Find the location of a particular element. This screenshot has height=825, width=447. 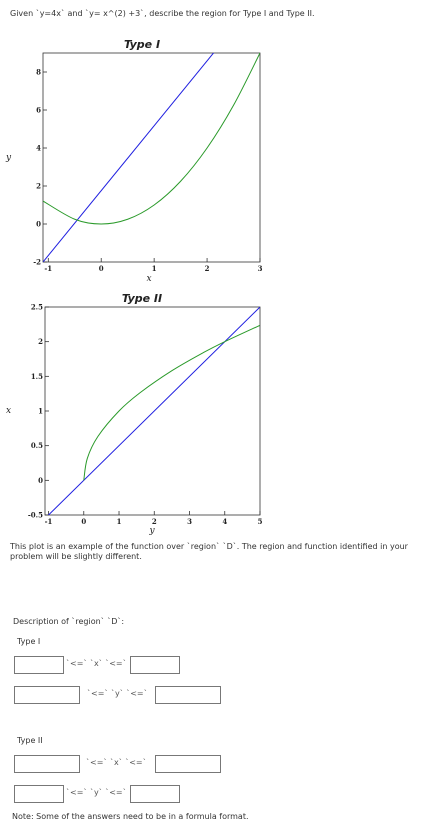

plot2-ytick-label: 1 is located at coordinates (40, 411).